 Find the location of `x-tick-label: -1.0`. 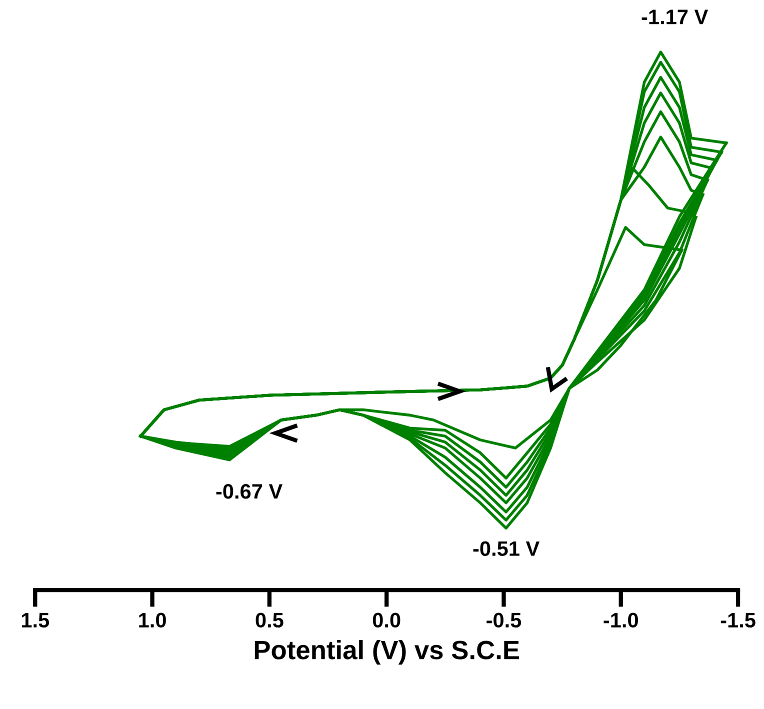

x-tick-label: -1.0 is located at coordinates (621, 620).